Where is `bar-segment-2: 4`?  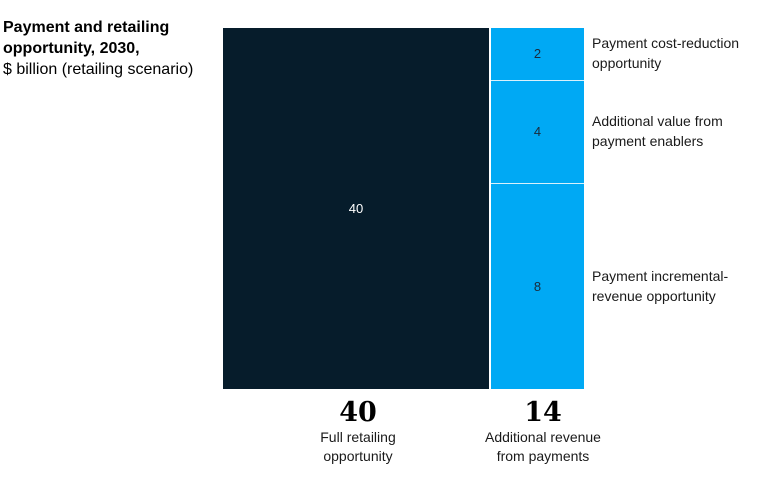
bar-segment-2: 4 is located at coordinates (537, 131).